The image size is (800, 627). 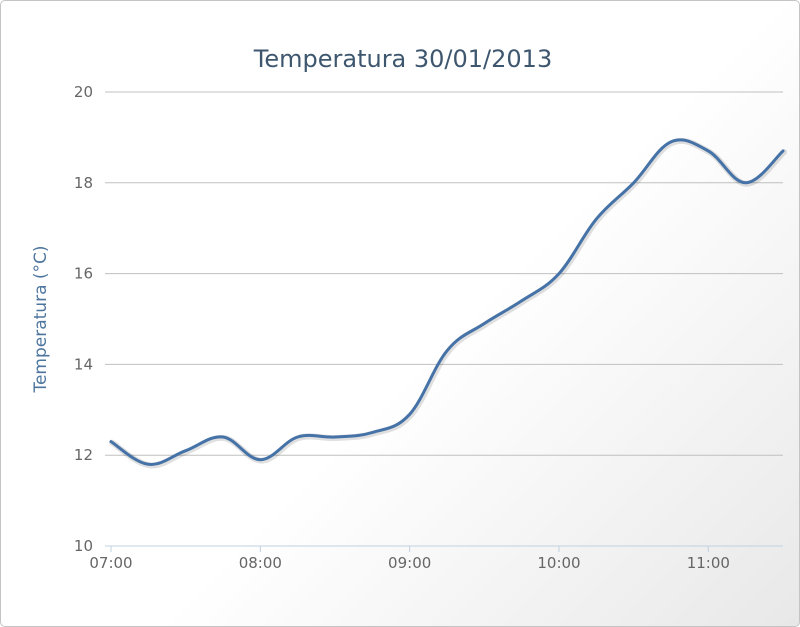 I want to click on x-tick-label: 09:00, so click(x=409, y=563).